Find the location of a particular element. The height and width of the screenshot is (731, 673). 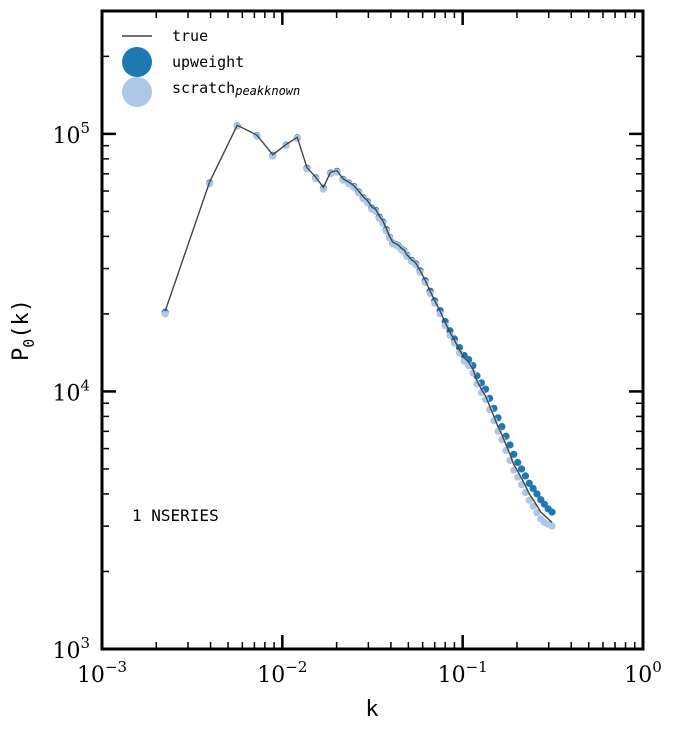

y-tick-label: 10⁴ is located at coordinates (71, 391).